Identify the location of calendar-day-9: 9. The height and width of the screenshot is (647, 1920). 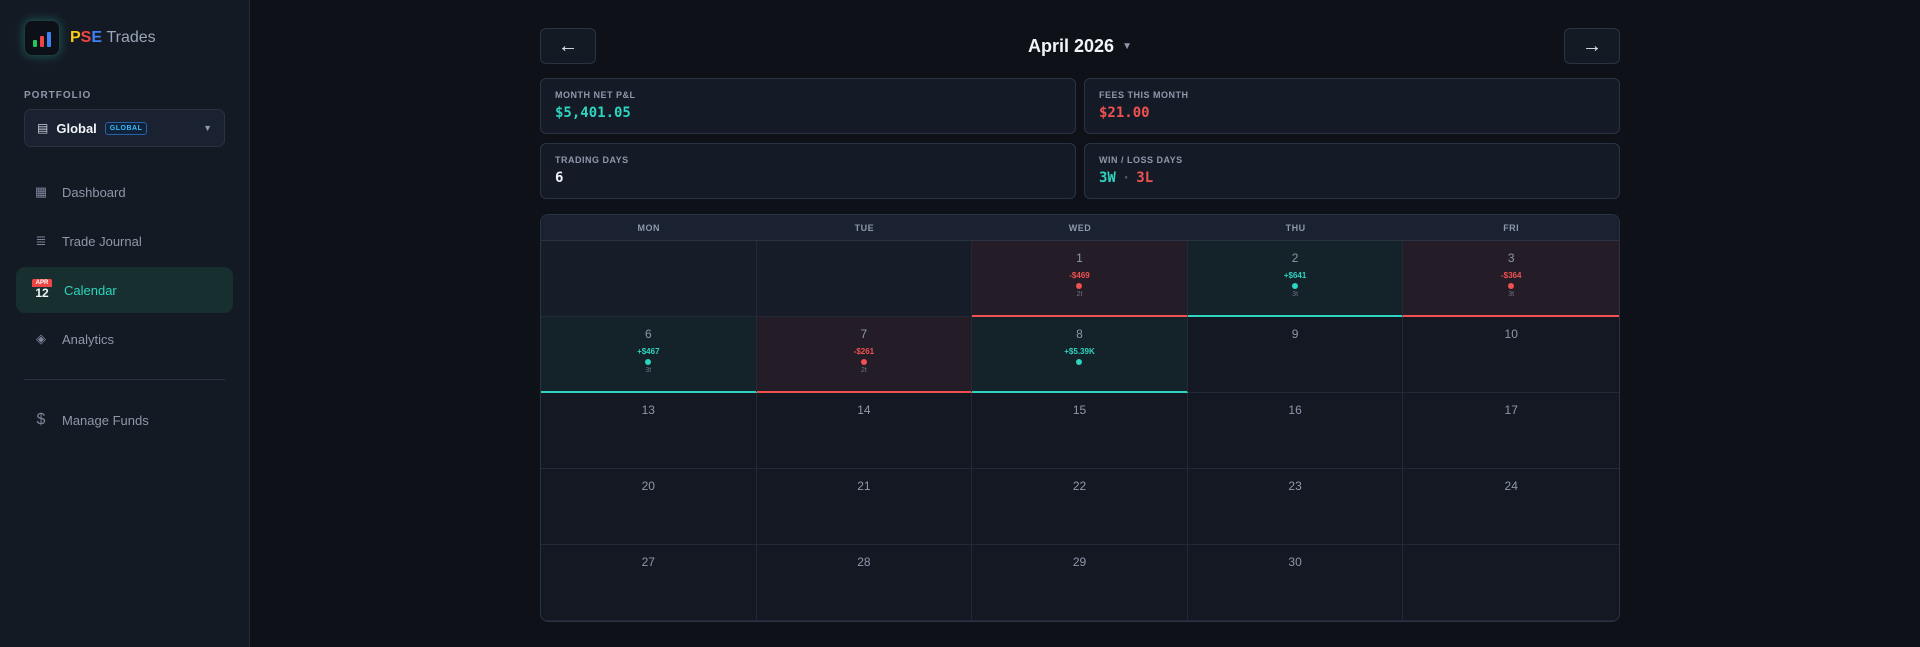
(1295, 355).